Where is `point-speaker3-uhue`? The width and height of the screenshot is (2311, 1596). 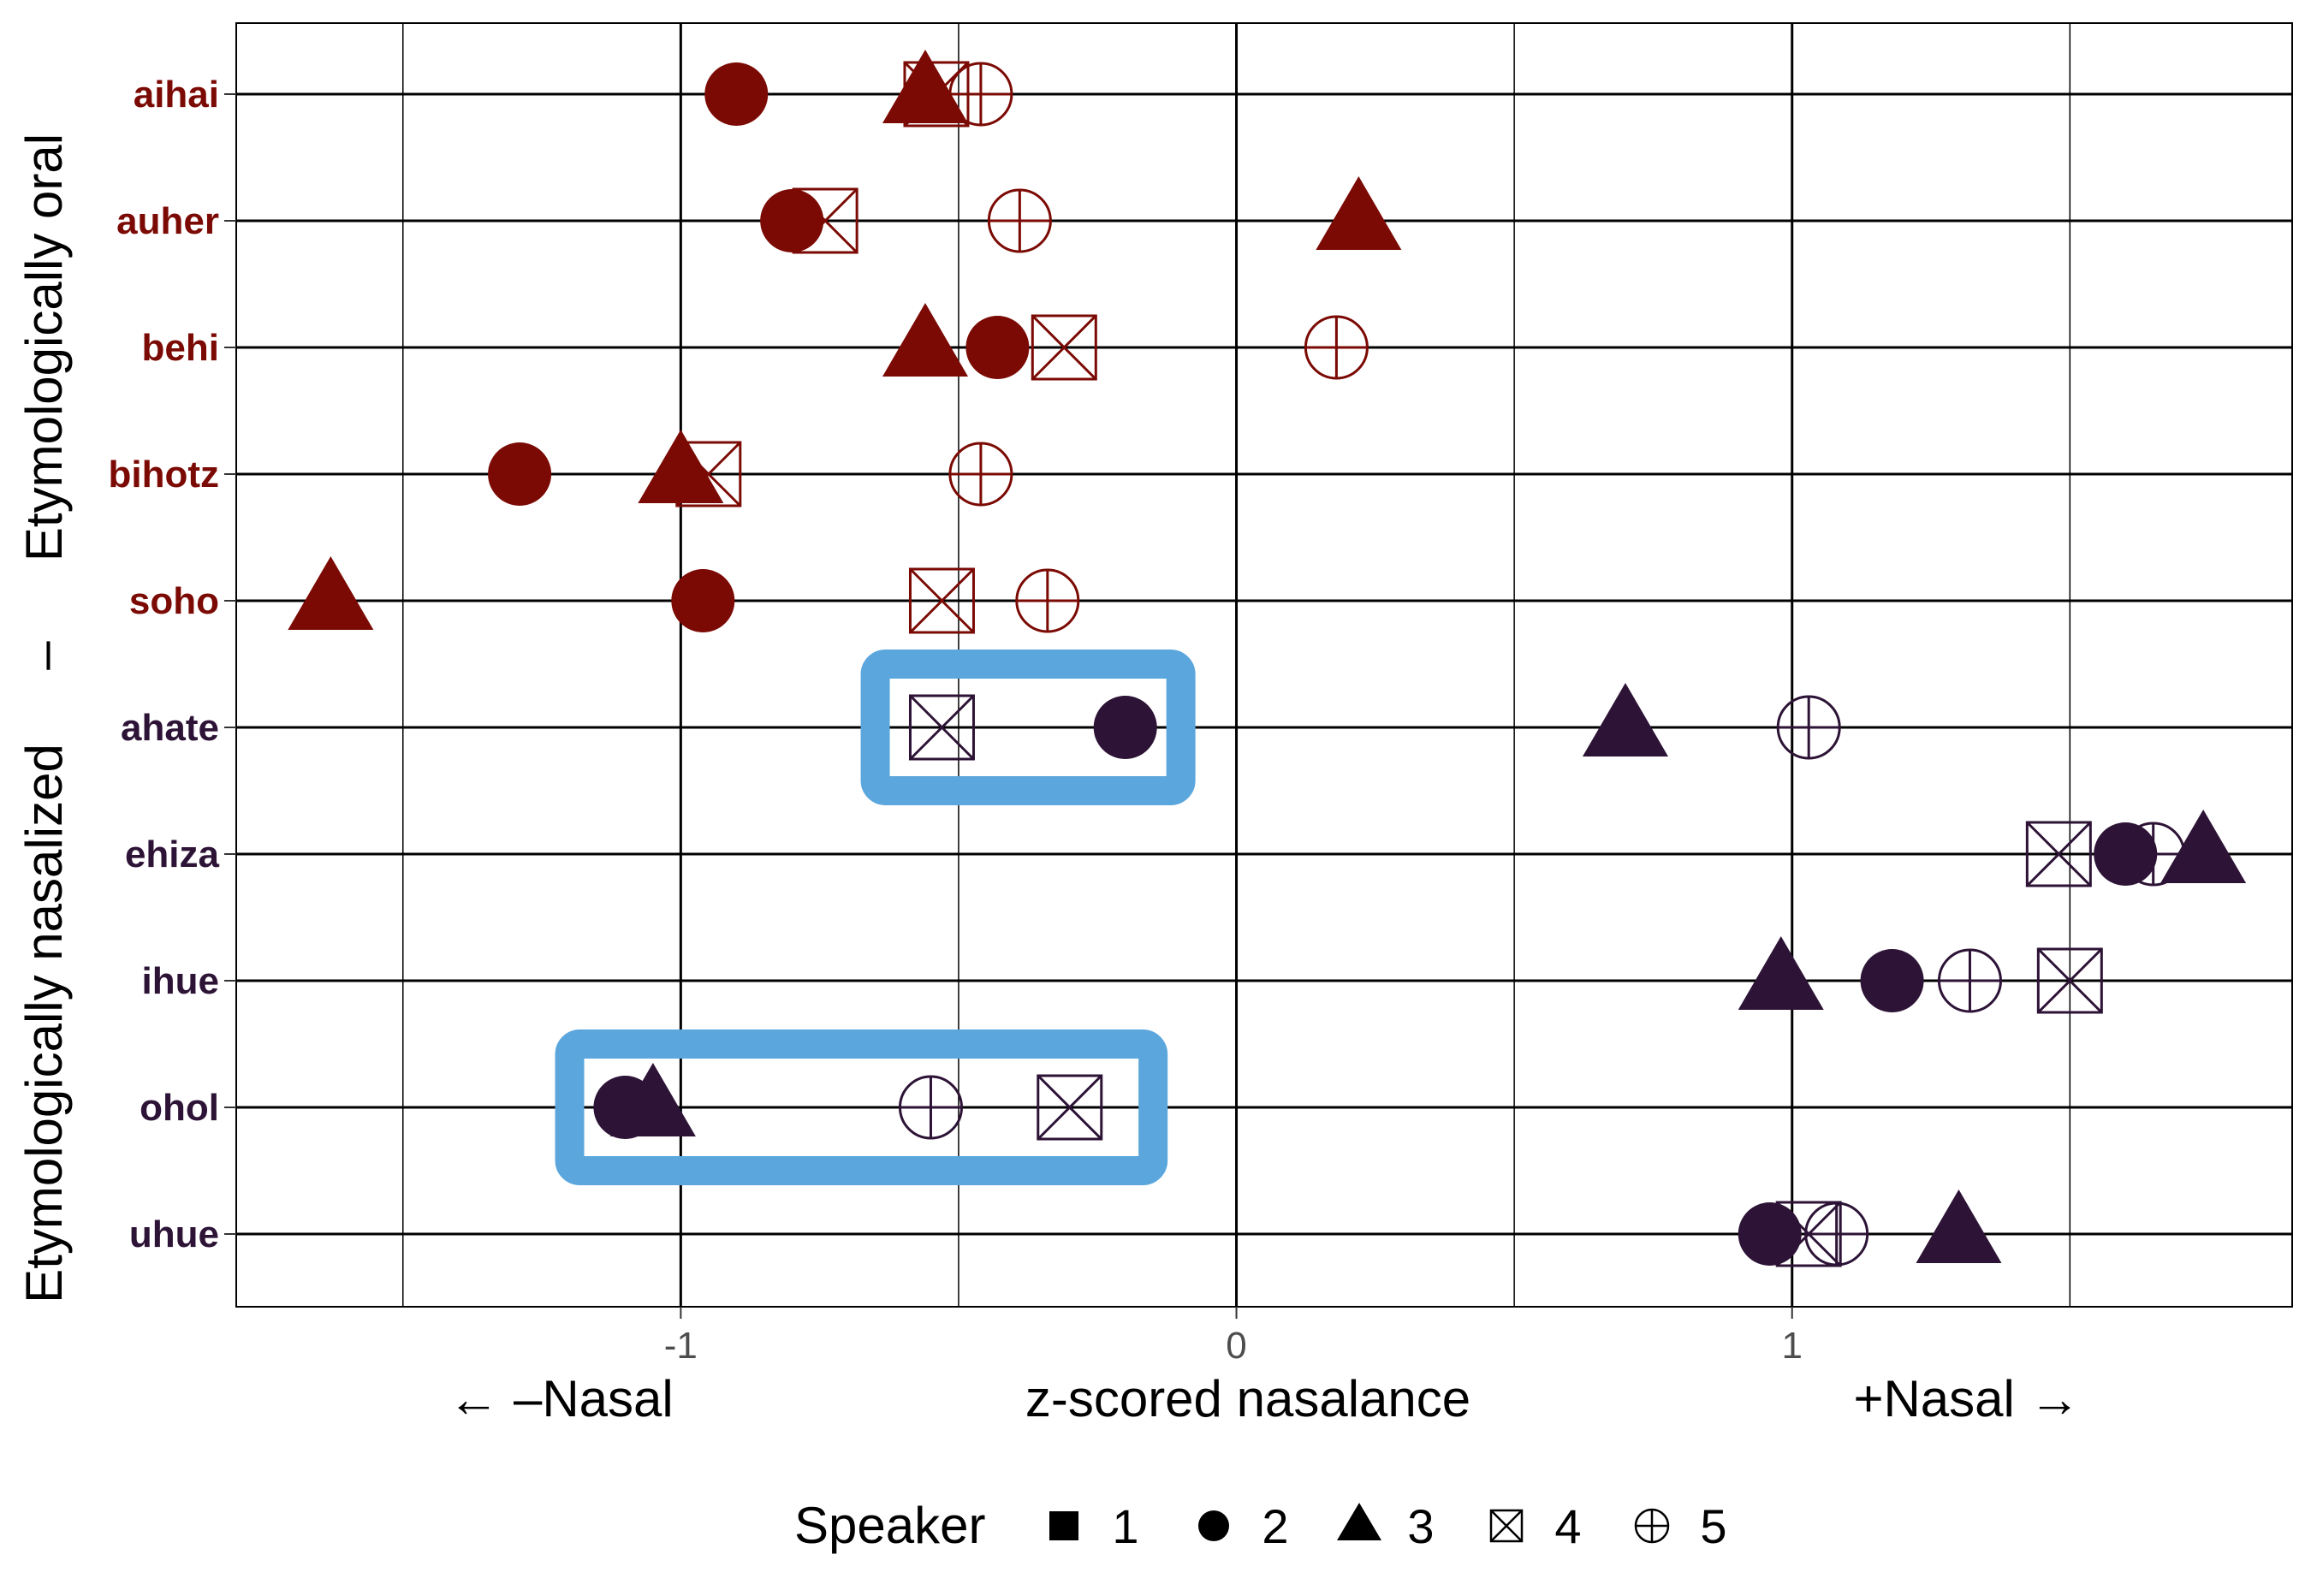
point-speaker3-uhue is located at coordinates (1959, 1226).